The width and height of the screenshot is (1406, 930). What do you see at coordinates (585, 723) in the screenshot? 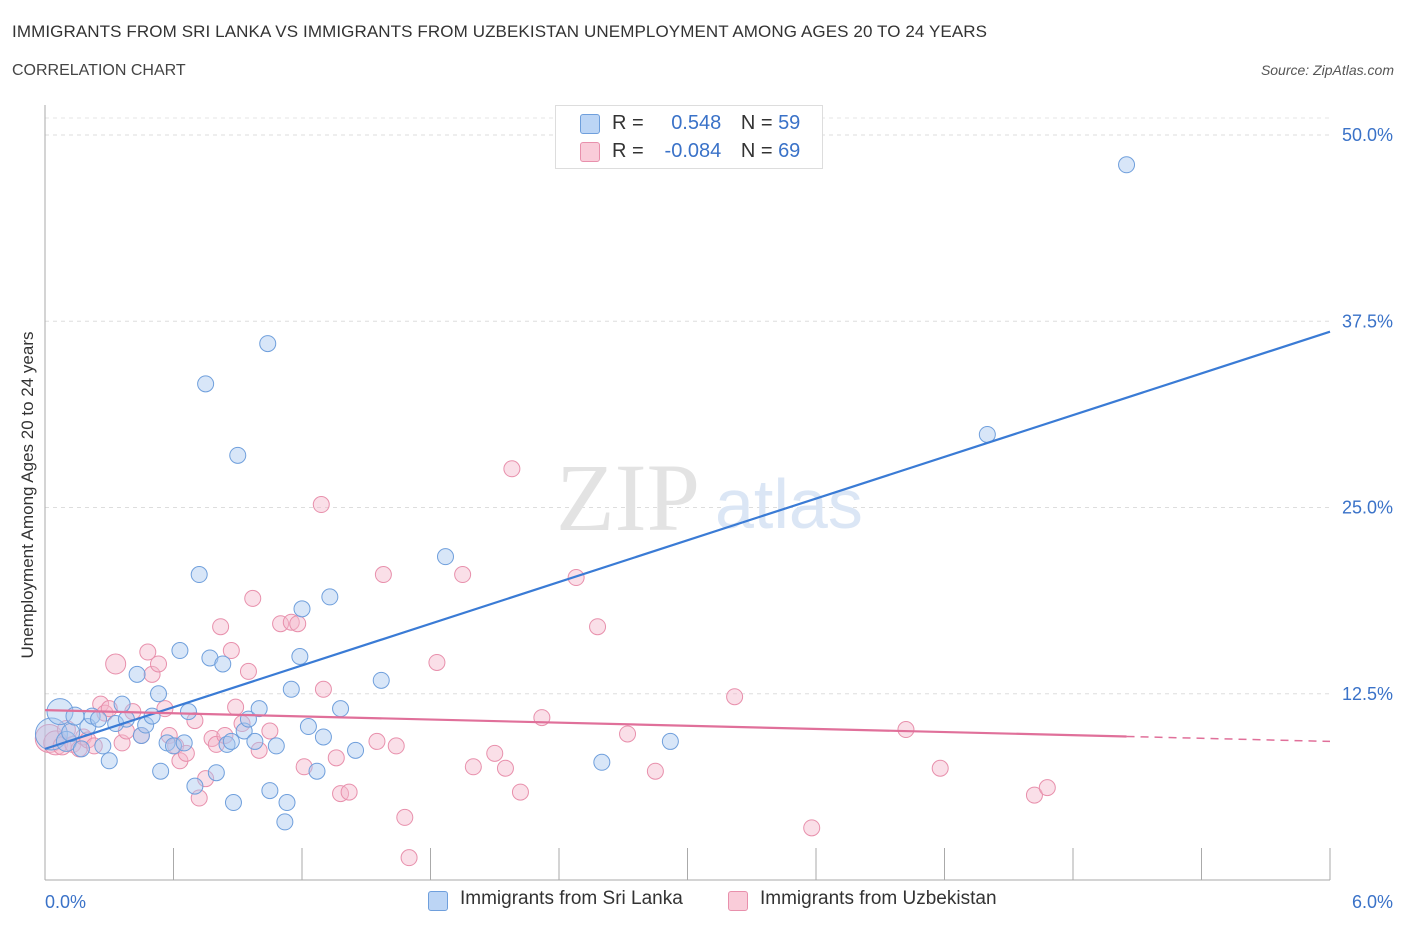
I see `uzbekistan-trend-line` at bounding box center [585, 723].